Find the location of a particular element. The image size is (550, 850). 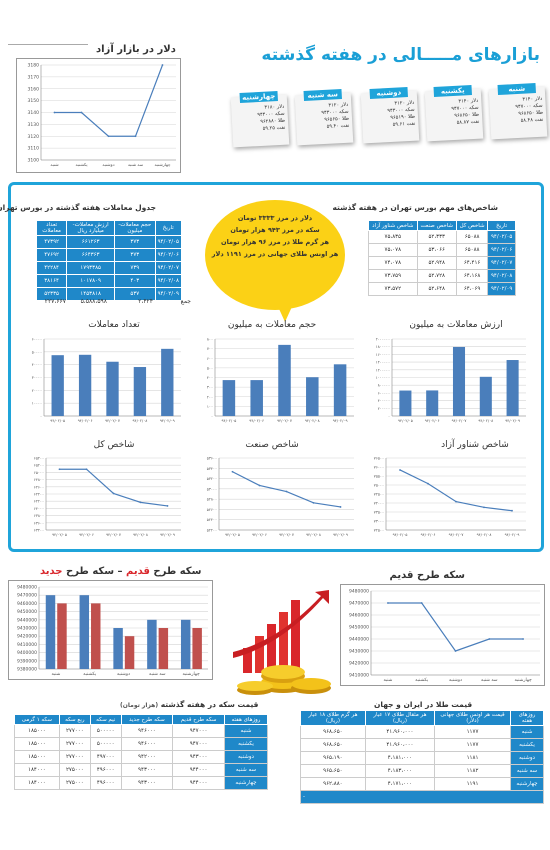

table-cell: ۶۴،۰۶۹ is located at coordinates (472, 289).